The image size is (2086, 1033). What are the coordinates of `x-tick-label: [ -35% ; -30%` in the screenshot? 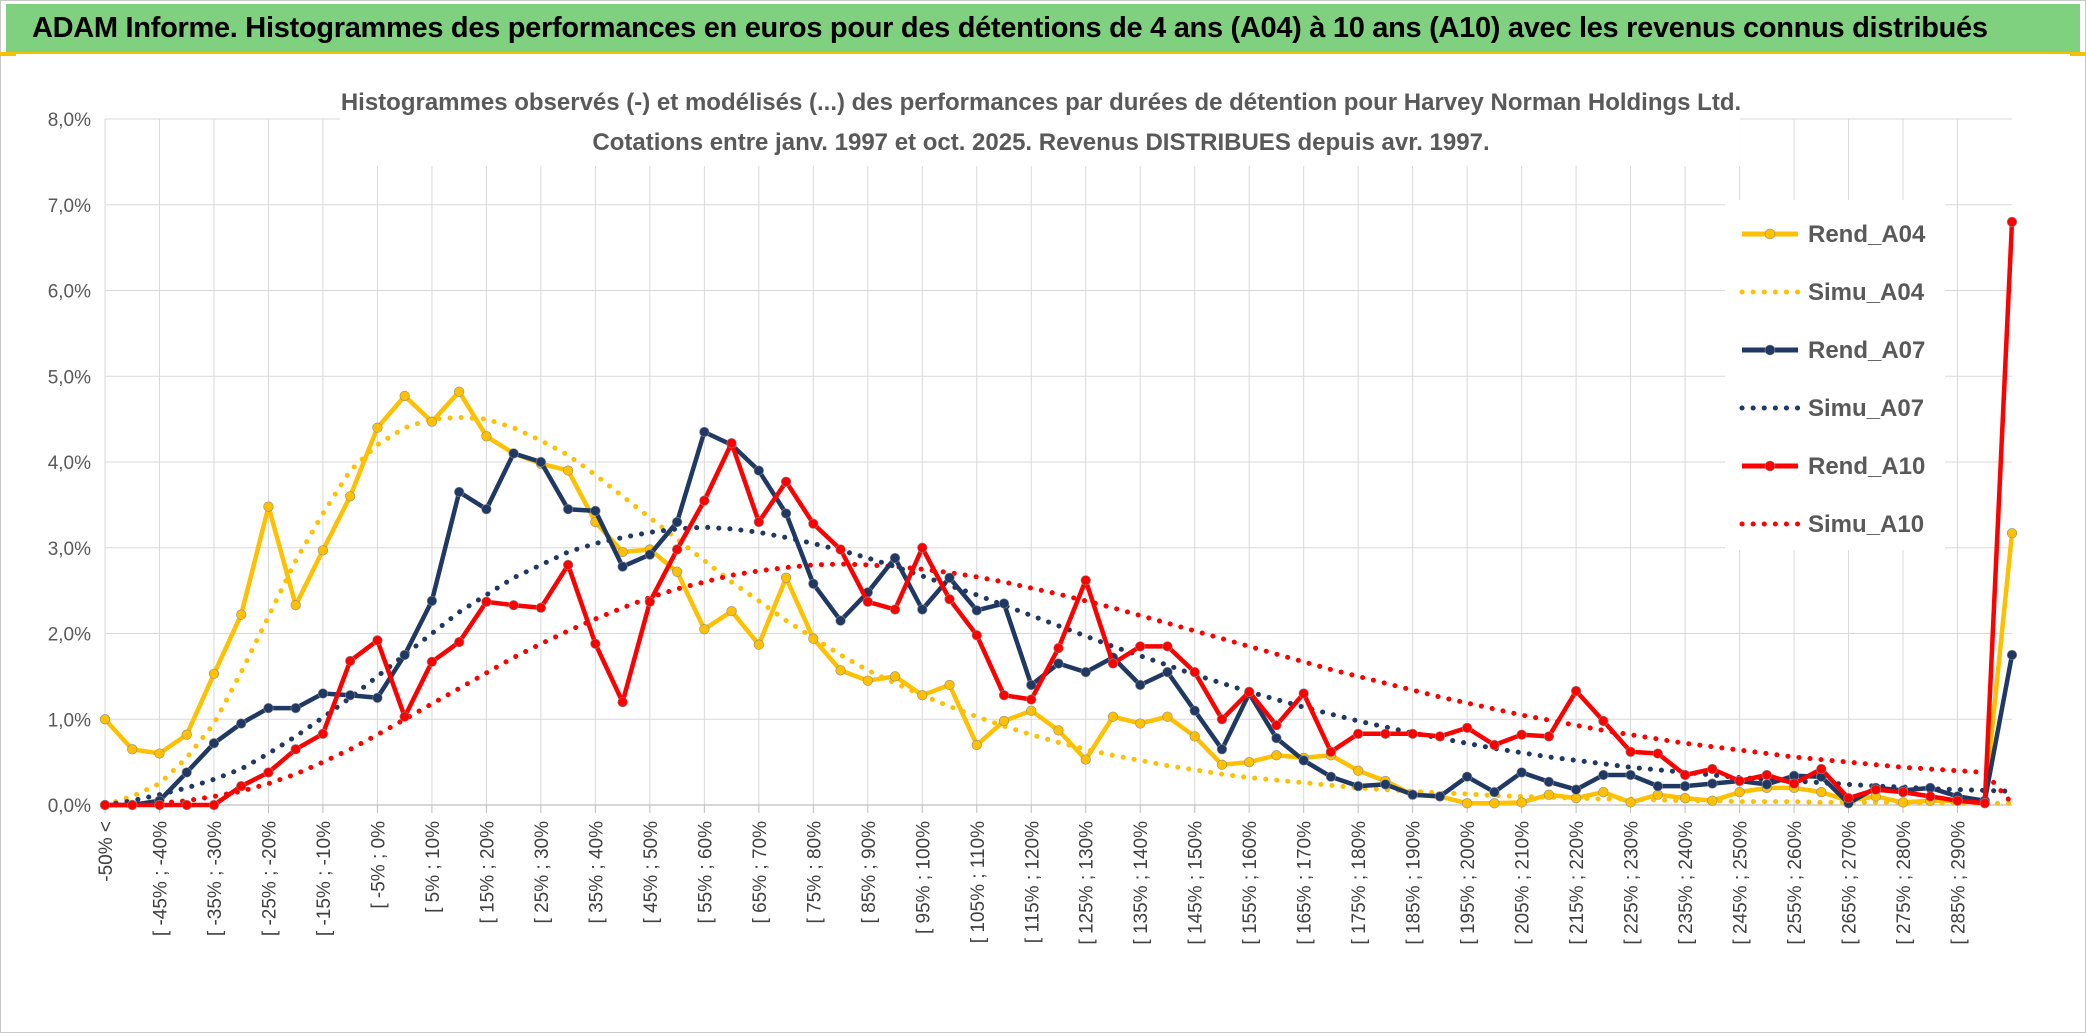 It's located at (215, 878).